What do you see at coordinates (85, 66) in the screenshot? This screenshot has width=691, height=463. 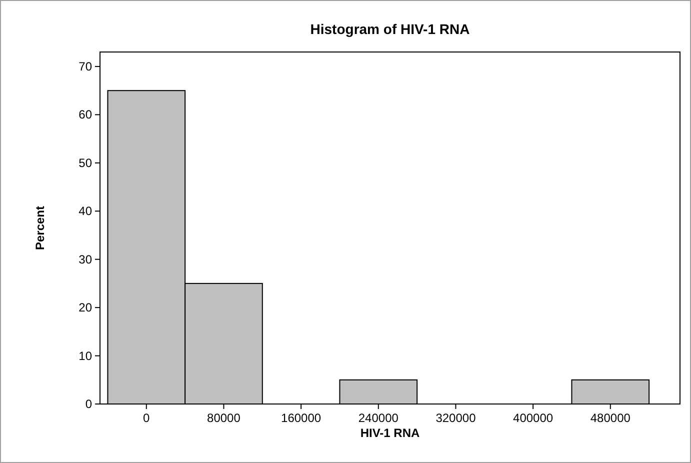 I see `y-tick-label: 70` at bounding box center [85, 66].